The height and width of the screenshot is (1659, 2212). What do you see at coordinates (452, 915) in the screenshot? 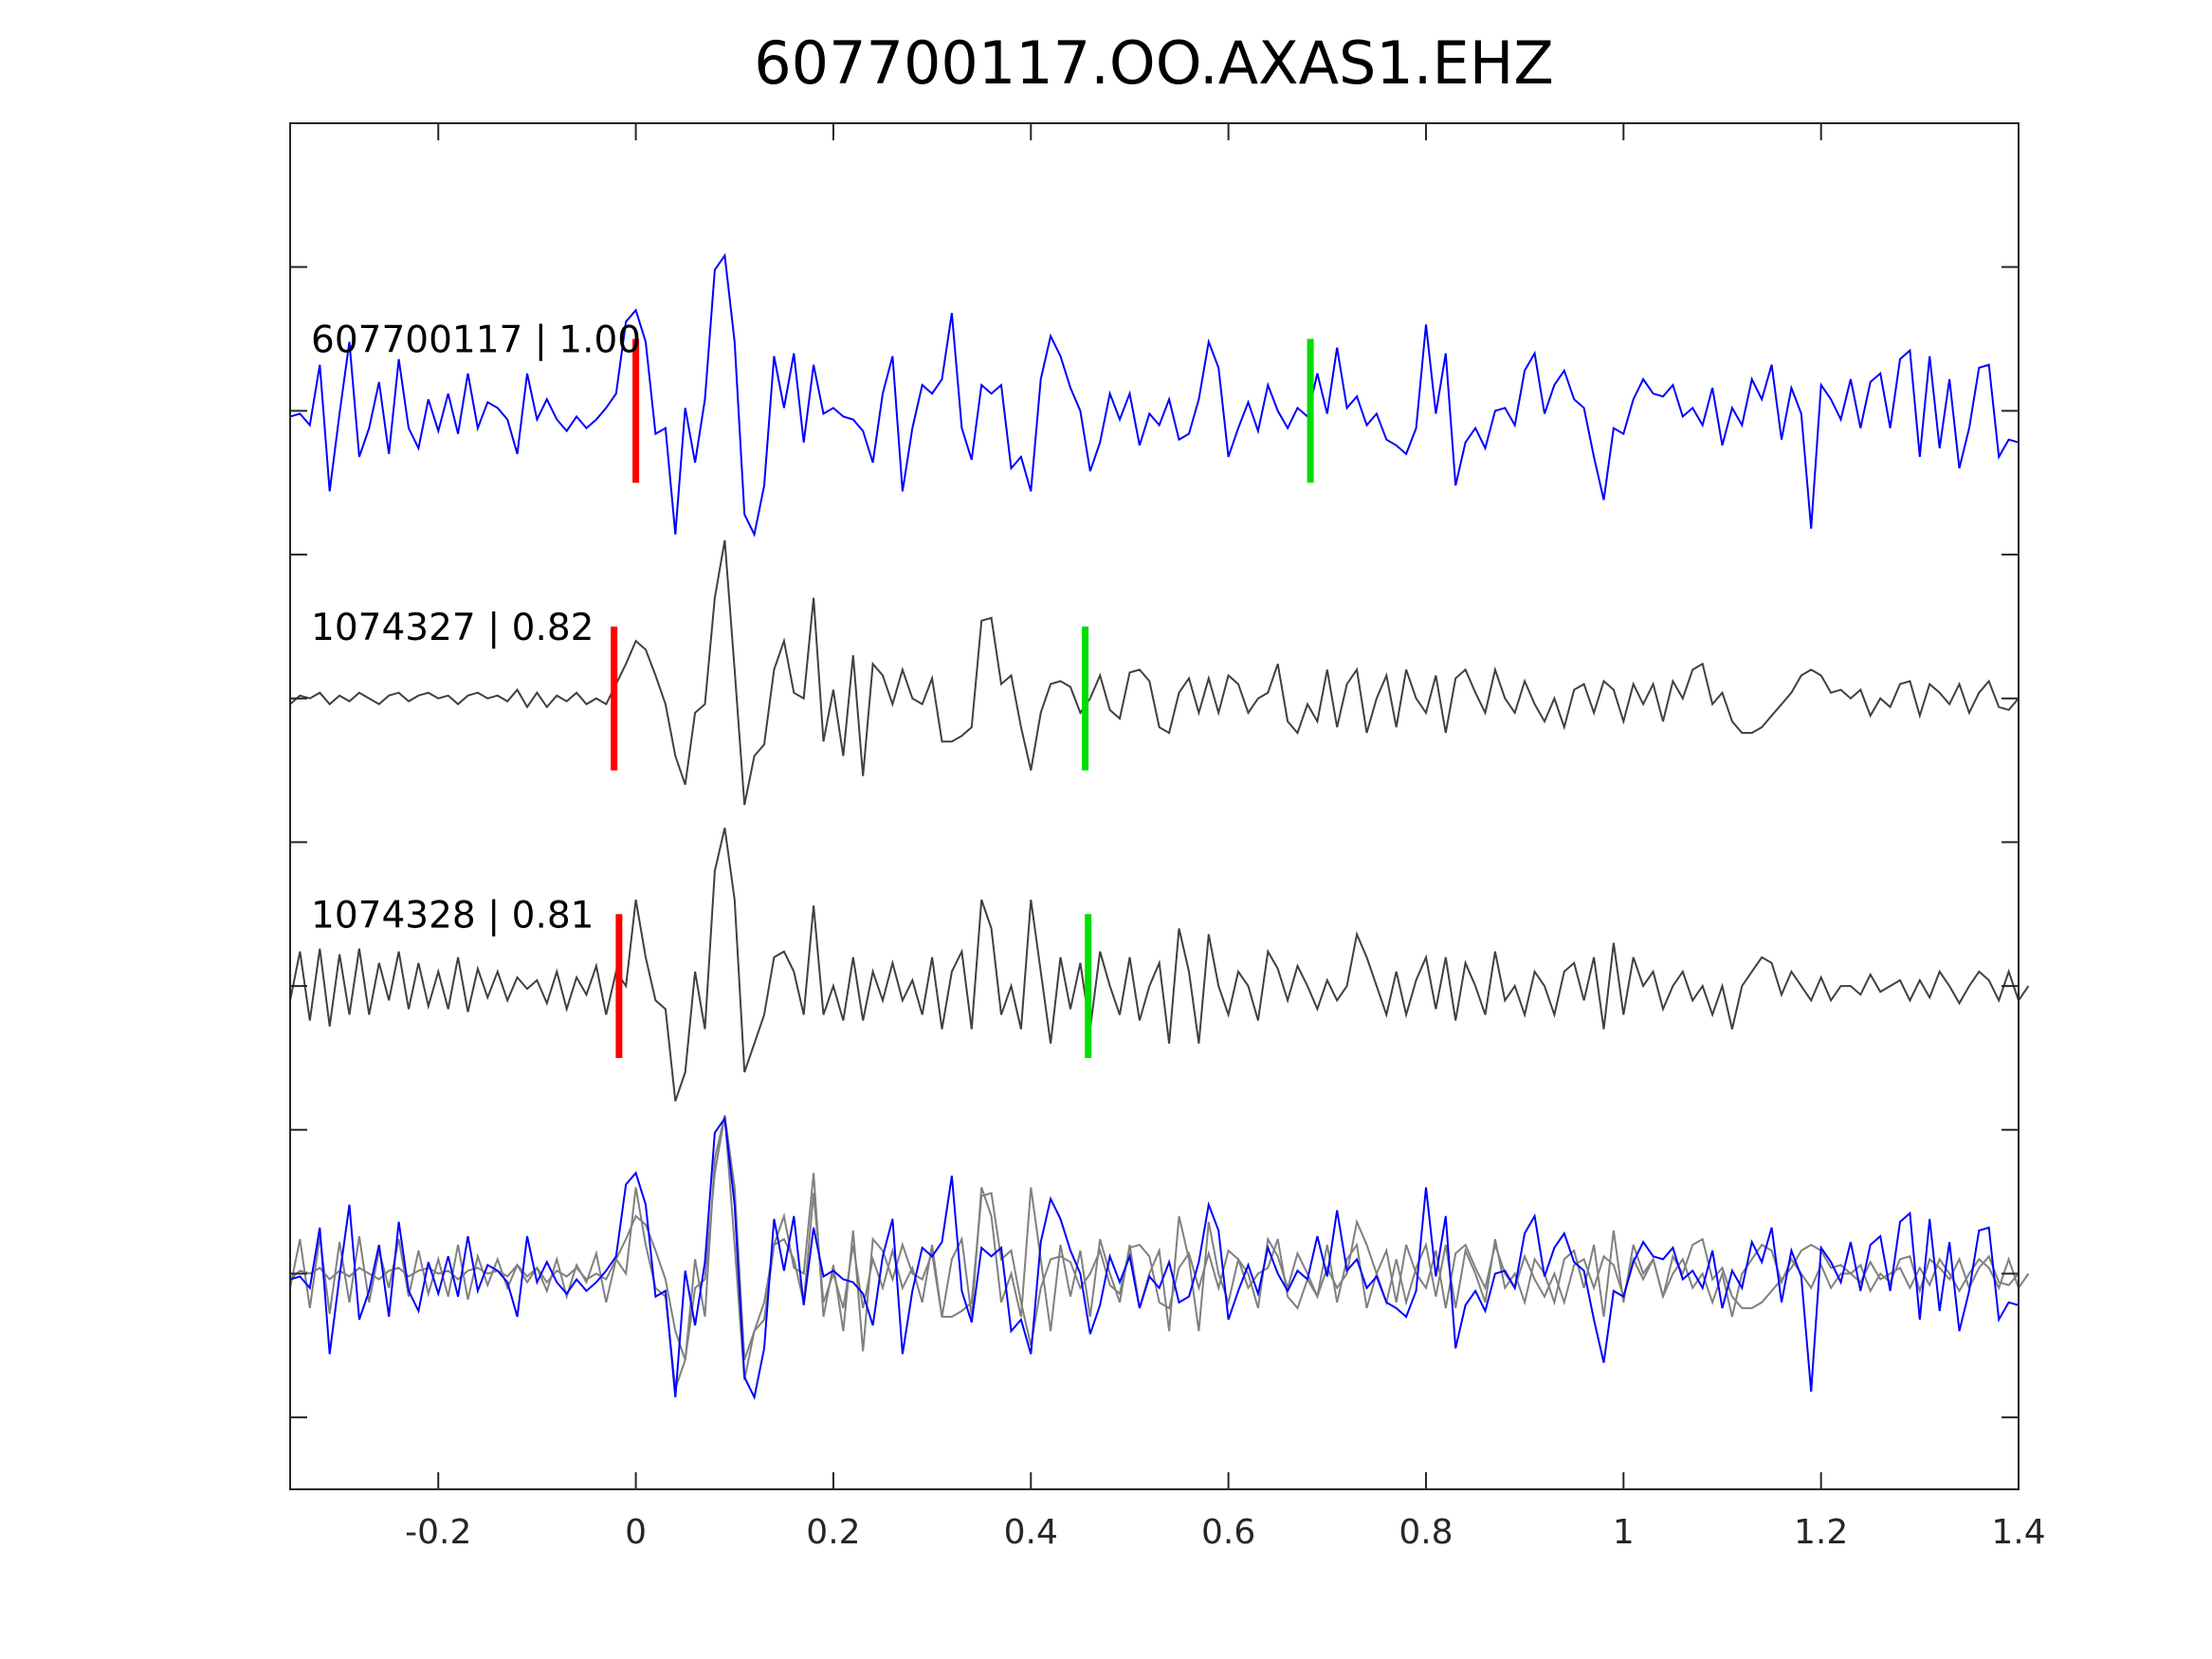
I see `trace-label: 1074328 | 0.81` at bounding box center [452, 915].